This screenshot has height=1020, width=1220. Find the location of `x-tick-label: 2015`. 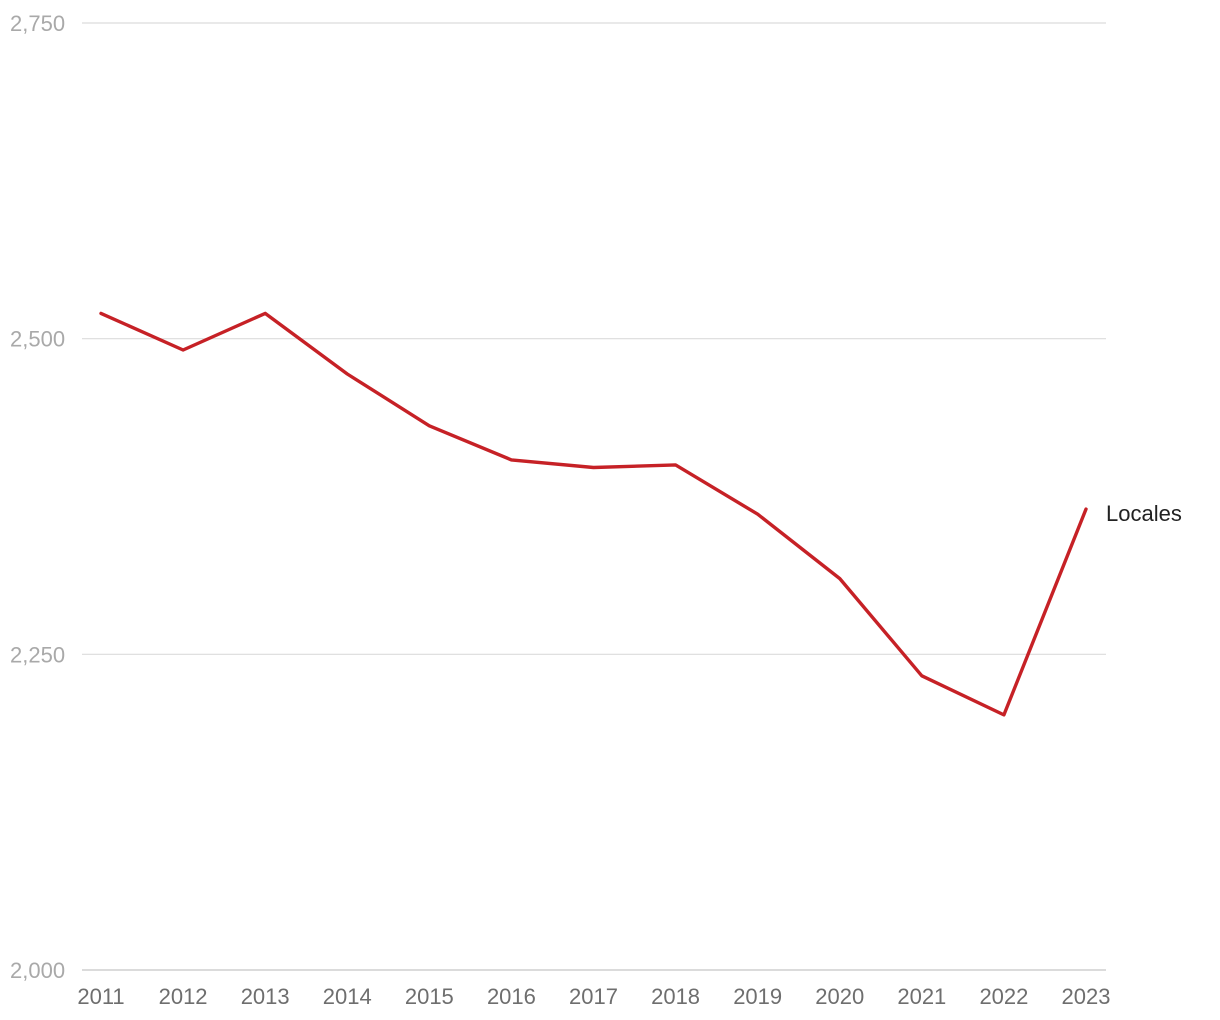

x-tick-label: 2015 is located at coordinates (429, 996).